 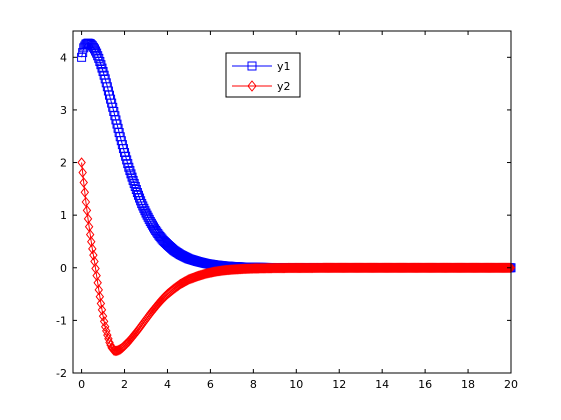 I want to click on y-tick-label: 4, so click(x=63, y=57).